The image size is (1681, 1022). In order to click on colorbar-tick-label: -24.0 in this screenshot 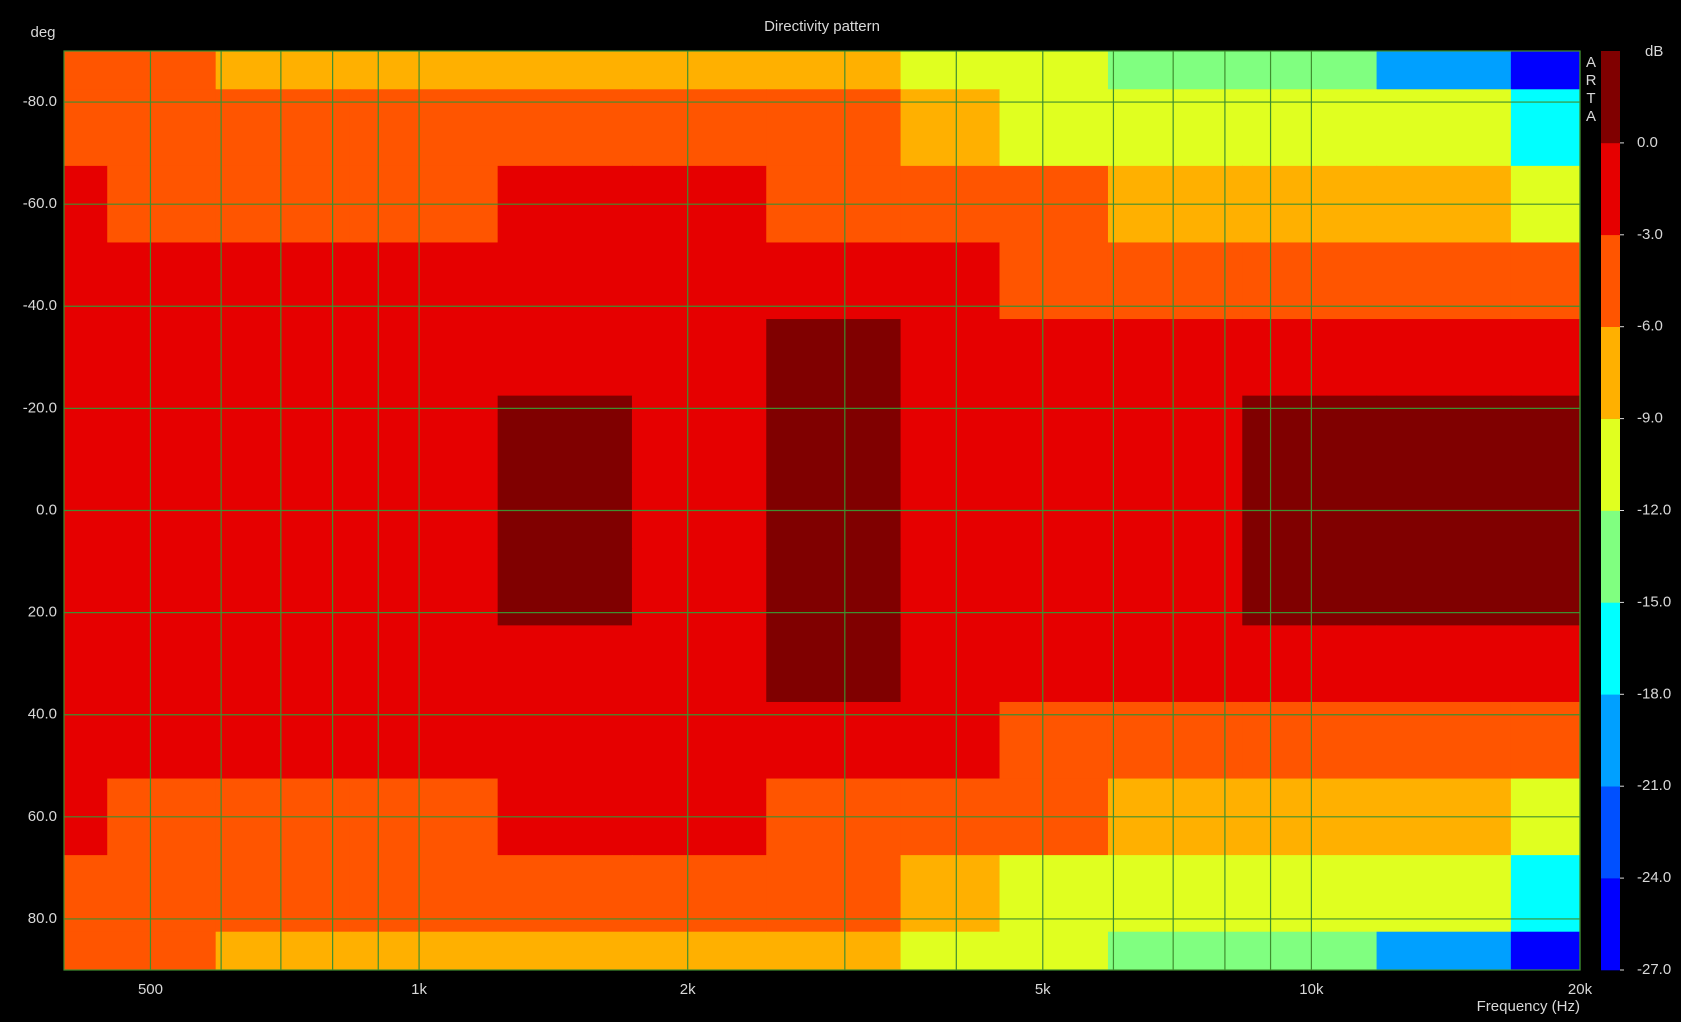, I will do `click(1654, 877)`.